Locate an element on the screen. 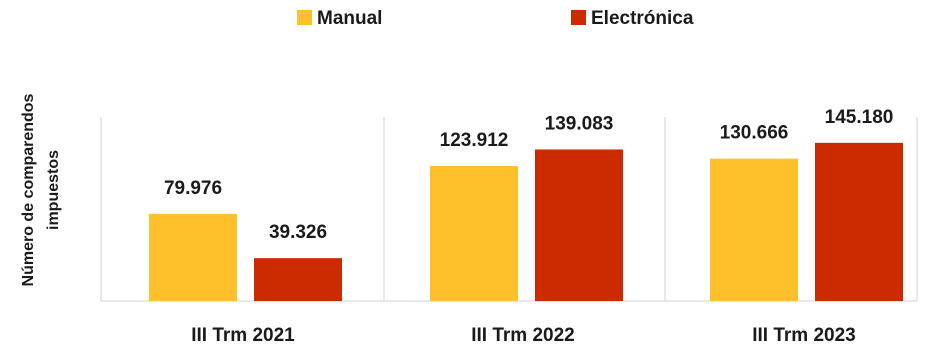 Image resolution: width=934 pixels, height=351 pixels. legend: Manual Electrónica is located at coordinates (495, 18).